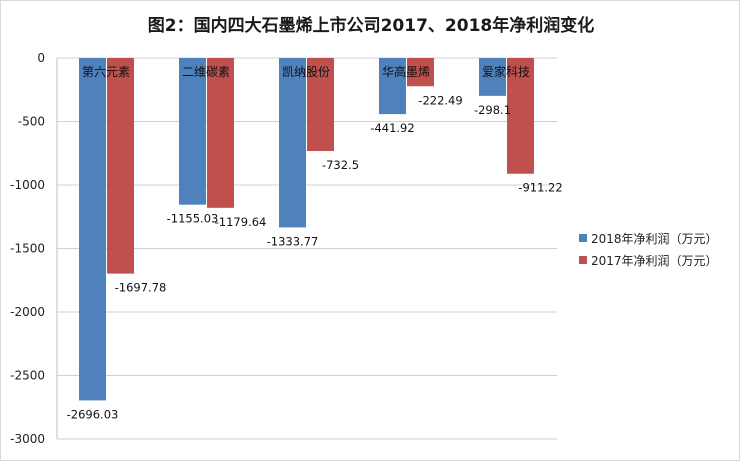 The image size is (740, 462). What do you see at coordinates (27, 376) in the screenshot?
I see `y-tick-label: -2500` at bounding box center [27, 376].